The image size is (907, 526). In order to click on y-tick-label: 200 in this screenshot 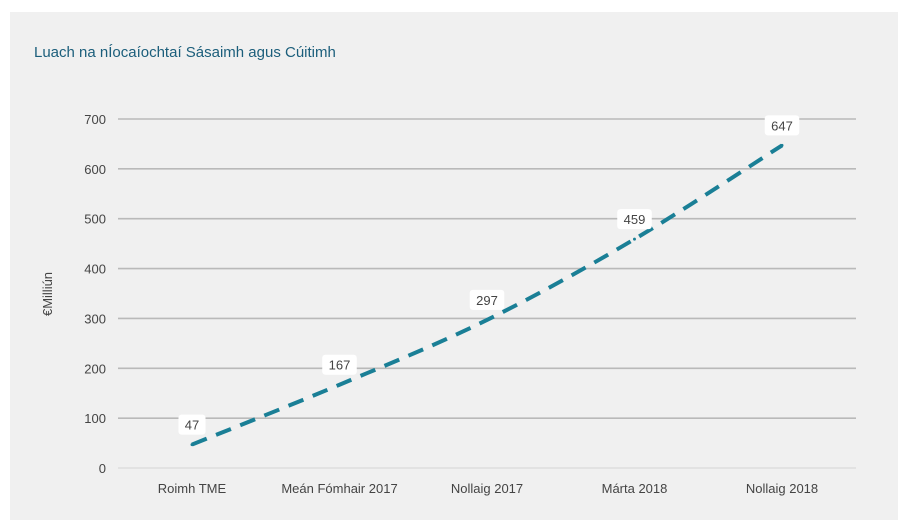, I will do `click(95, 368)`.